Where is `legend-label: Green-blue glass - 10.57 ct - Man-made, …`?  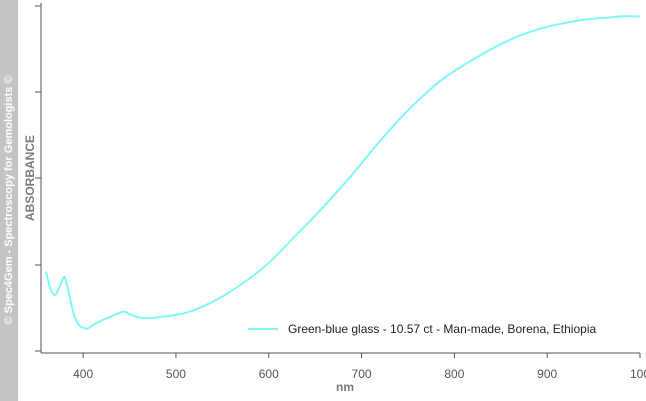 legend-label: Green-blue glass - 10.57 ct - Man-made, … is located at coordinates (442, 329).